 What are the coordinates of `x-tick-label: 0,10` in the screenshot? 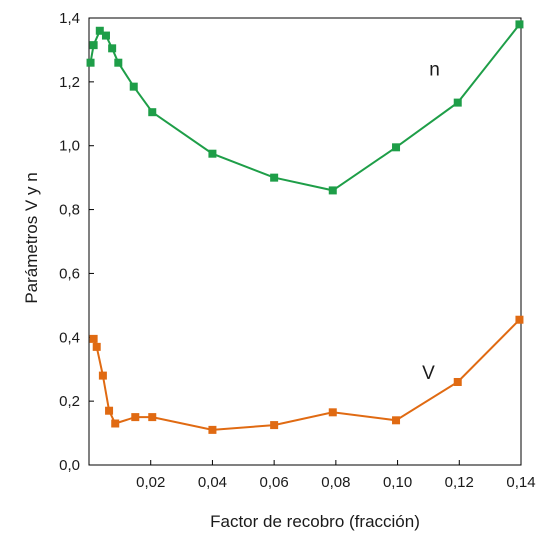 It's located at (397, 482).